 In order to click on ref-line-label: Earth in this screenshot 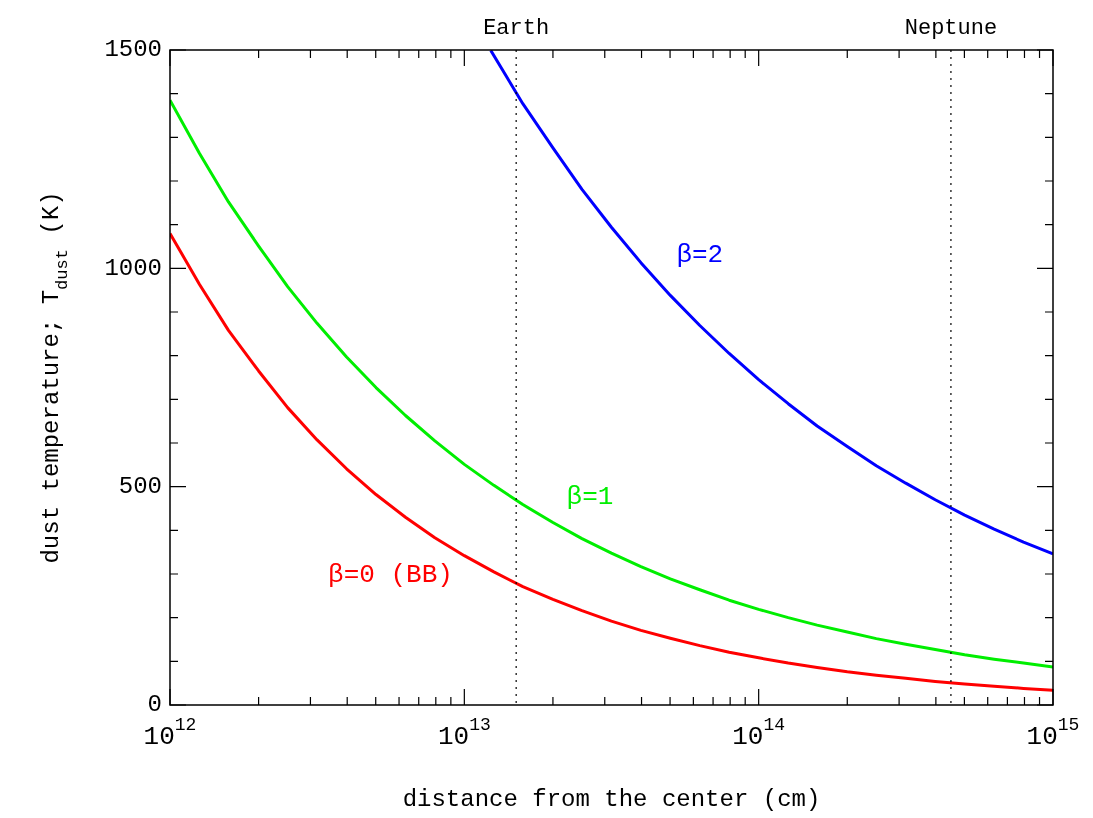, I will do `click(516, 28)`.